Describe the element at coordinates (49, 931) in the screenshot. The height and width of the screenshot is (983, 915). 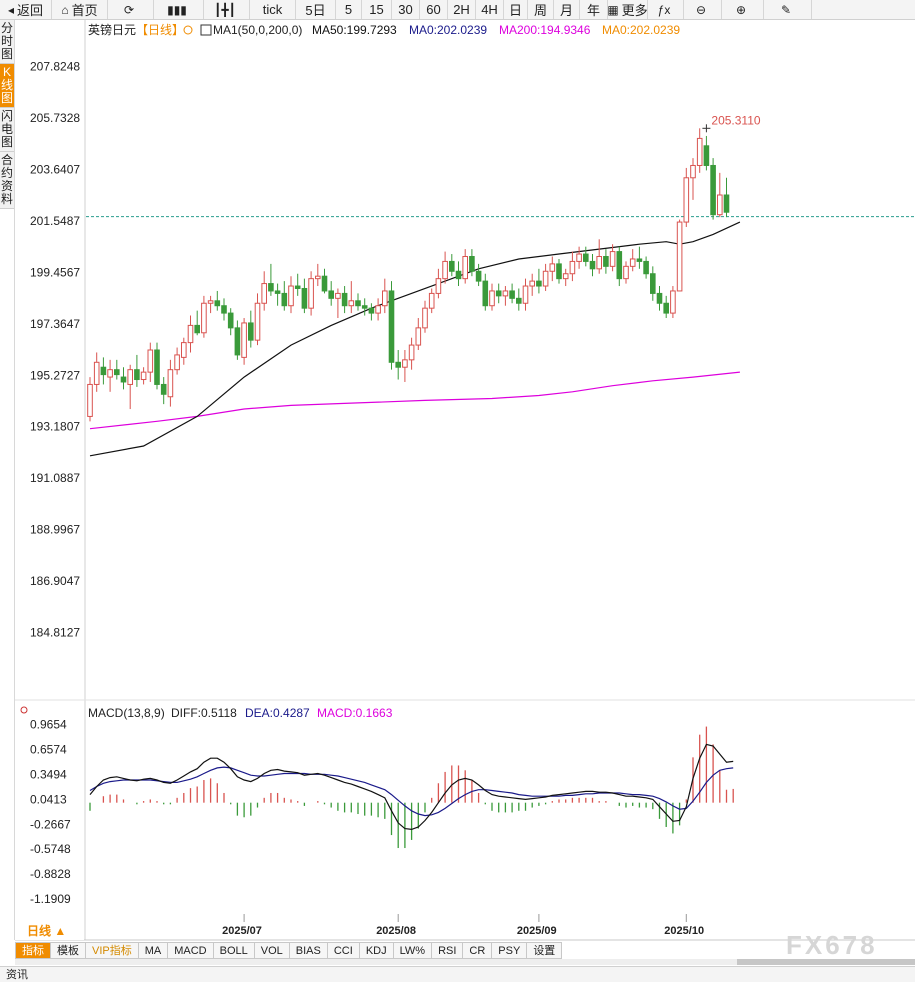
I see `period-dropdown-button: 日线 ▲` at that location.